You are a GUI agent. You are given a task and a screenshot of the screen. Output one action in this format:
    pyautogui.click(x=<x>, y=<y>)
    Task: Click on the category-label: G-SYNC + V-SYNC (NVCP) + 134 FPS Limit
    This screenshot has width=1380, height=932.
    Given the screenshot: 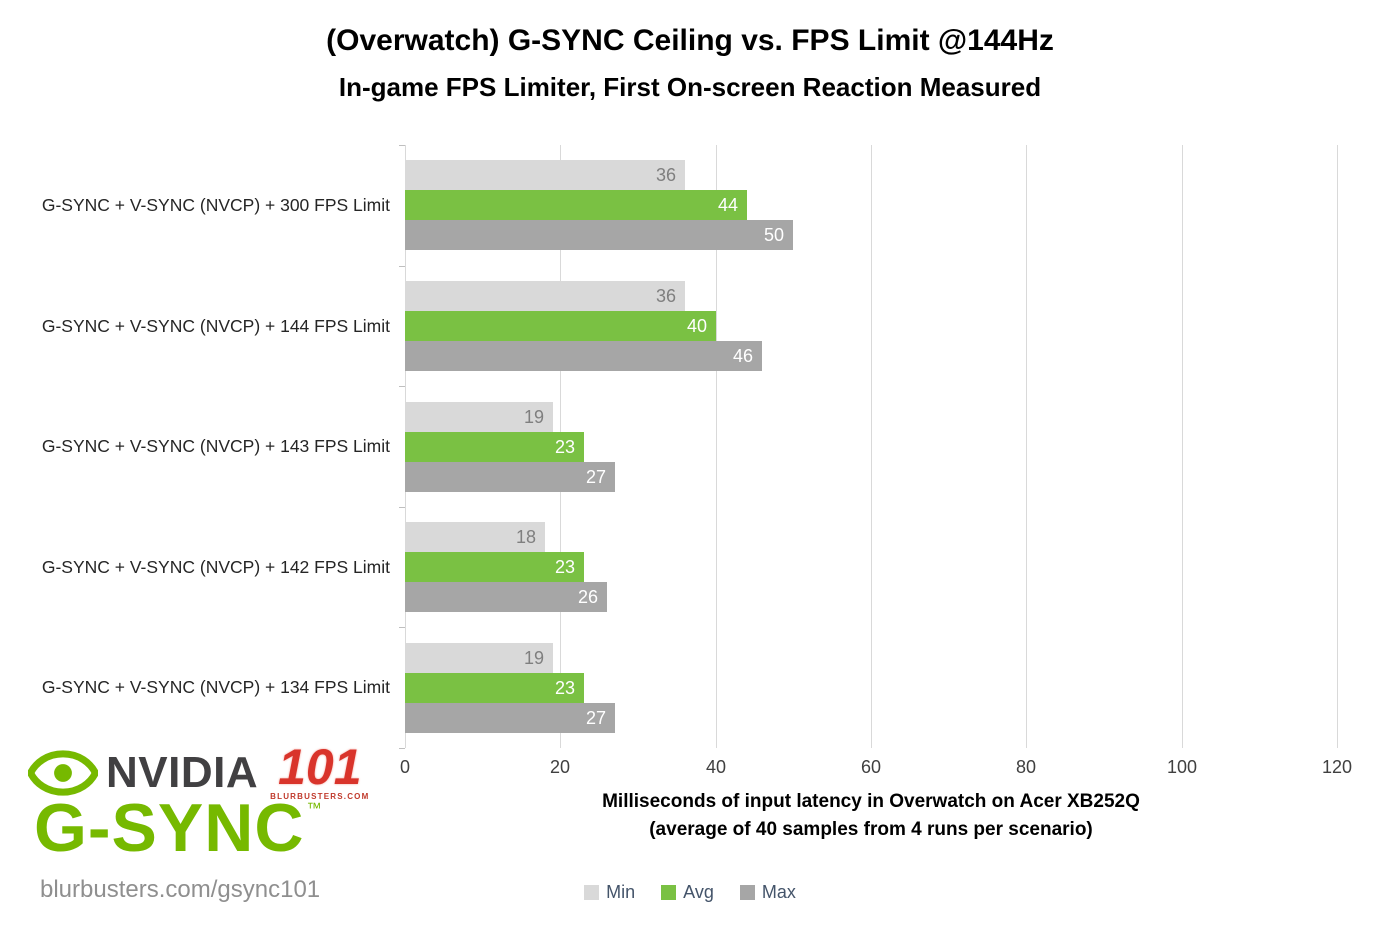 What is the action you would take?
    pyautogui.click(x=215, y=687)
    